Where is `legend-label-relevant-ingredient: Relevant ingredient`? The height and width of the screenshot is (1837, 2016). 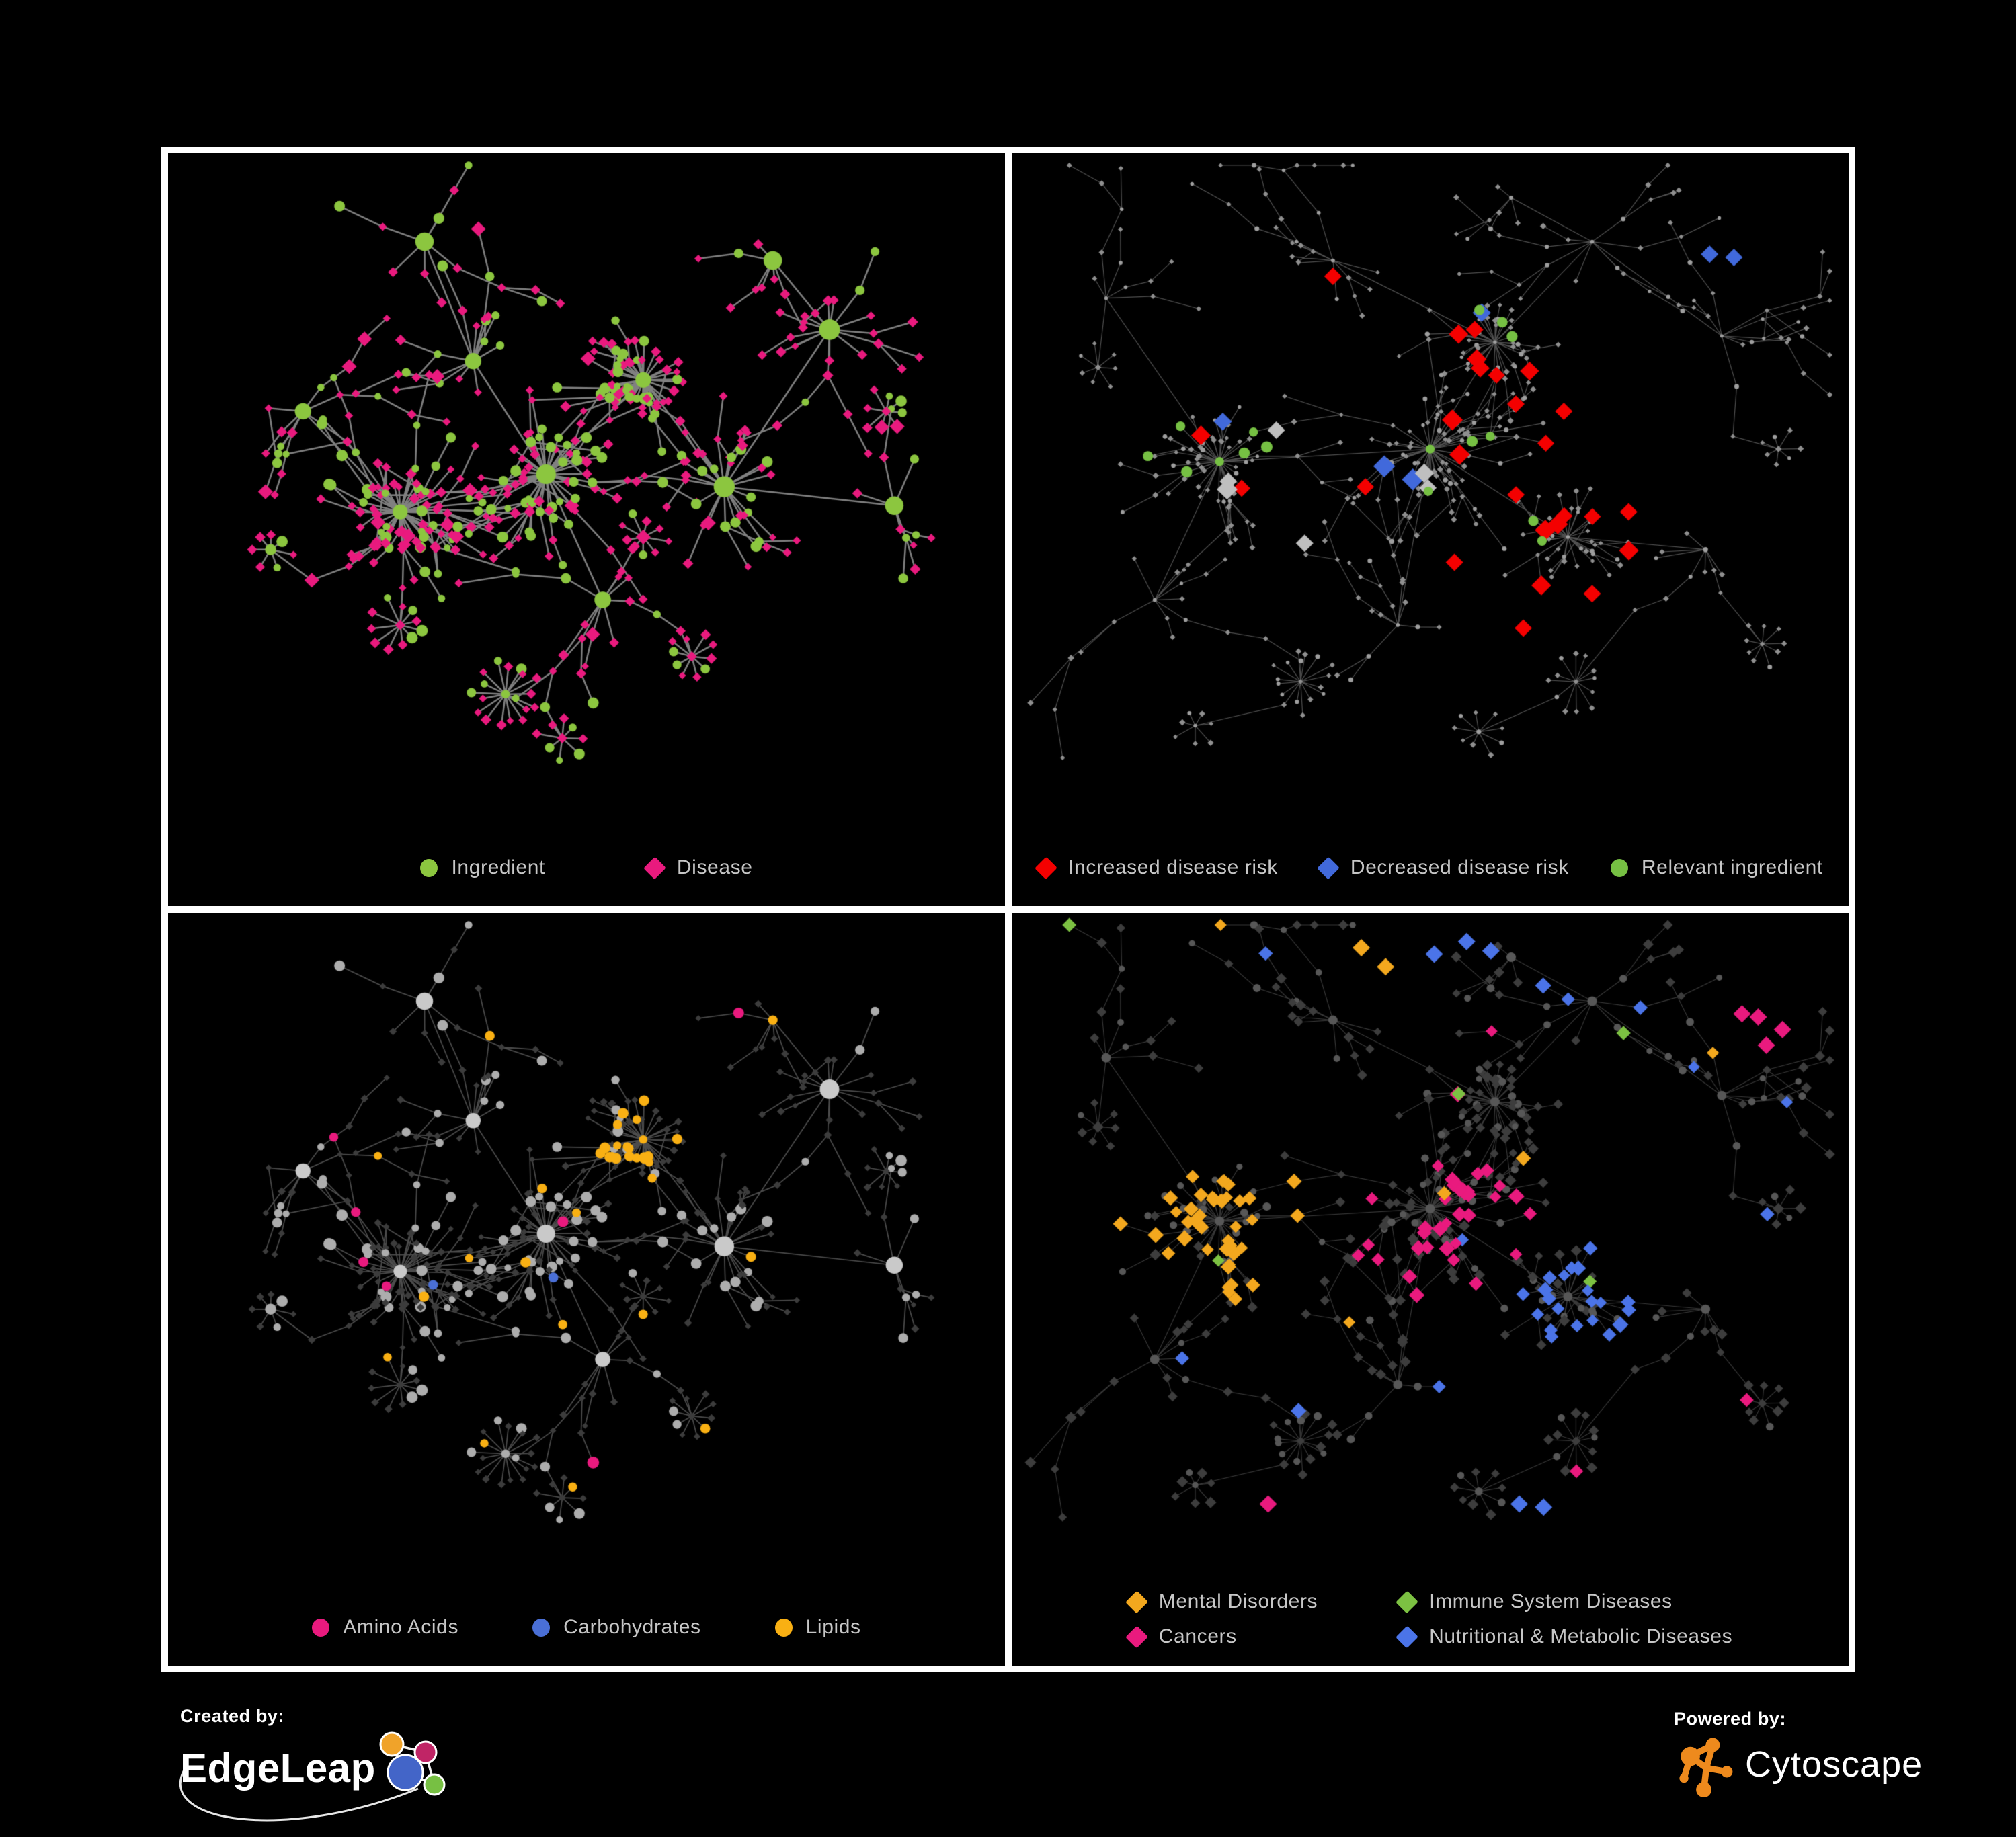 legend-label-relevant-ingredient: Relevant ingredient is located at coordinates (1732, 867).